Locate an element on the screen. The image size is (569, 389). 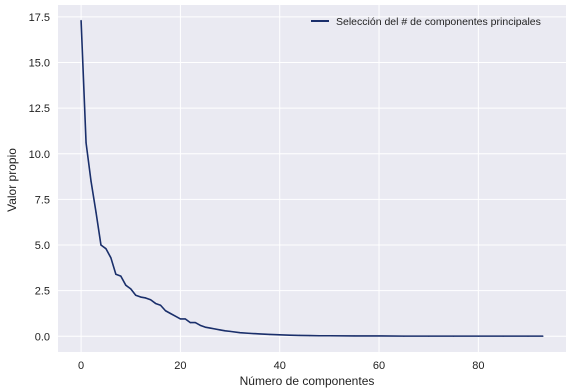
y-tick-label: 0.0 is located at coordinates (42, 337).